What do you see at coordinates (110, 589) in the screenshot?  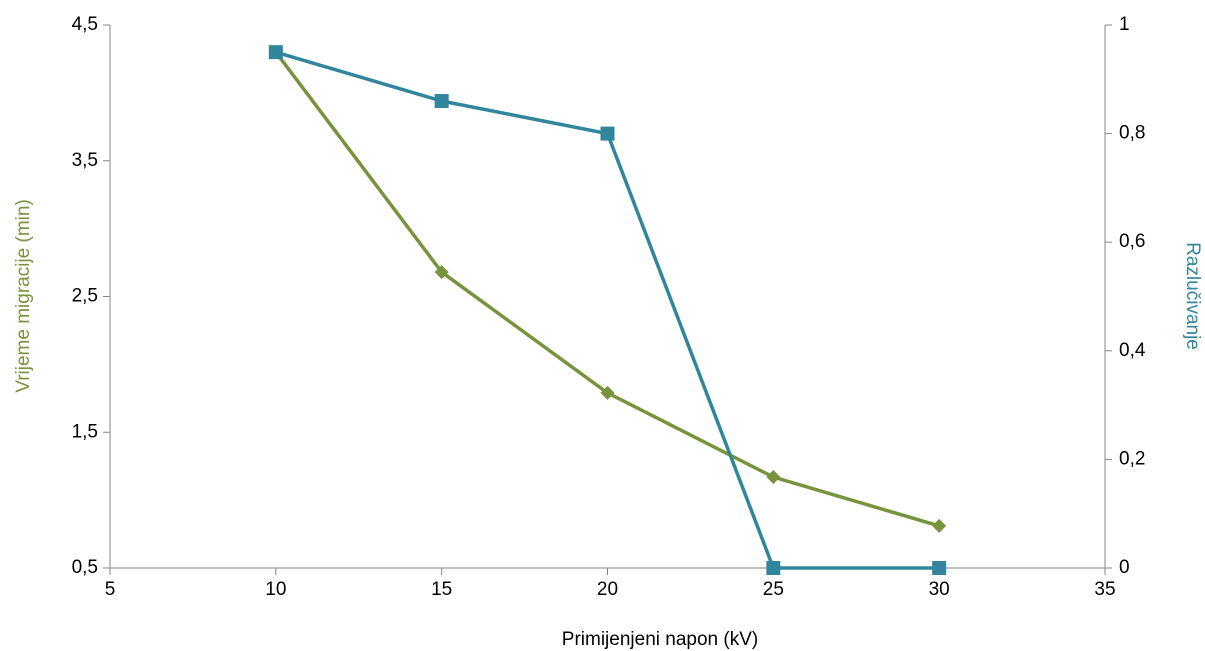 I see `x-tick-label: 5` at bounding box center [110, 589].